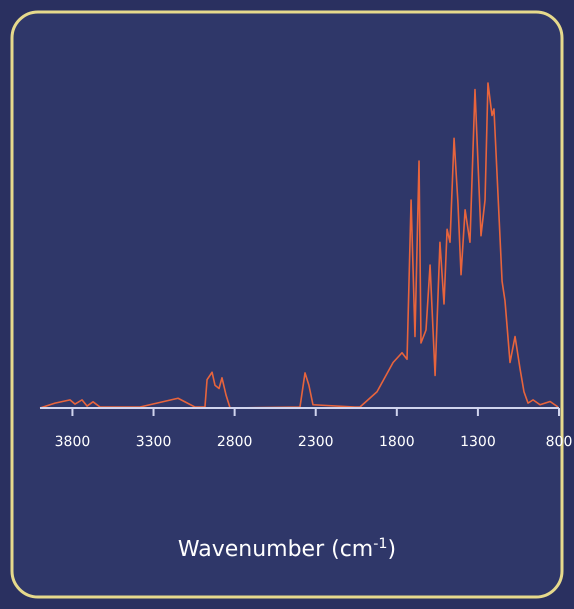 The image size is (574, 609). I want to click on x-axis-title: Wavenumber (cm$^{-1}$), so click(287, 549).